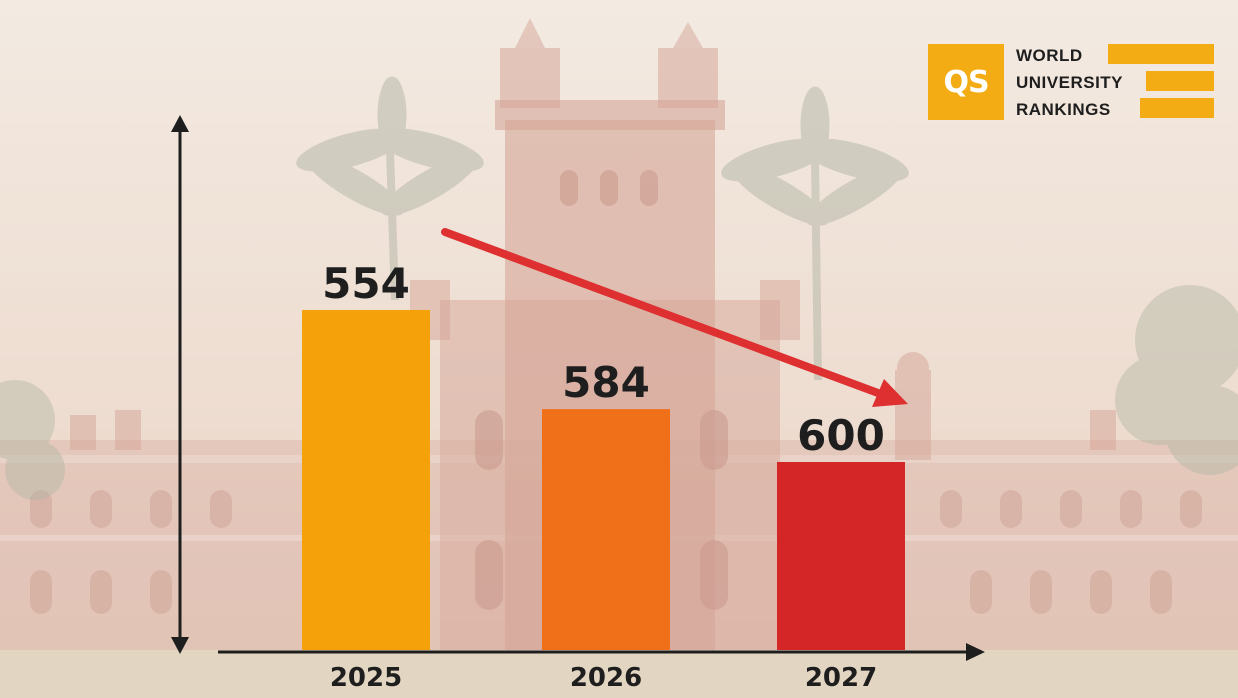 The image size is (1238, 698). Describe the element at coordinates (606, 678) in the screenshot. I see `x-tick-label-2026: 2026` at that location.